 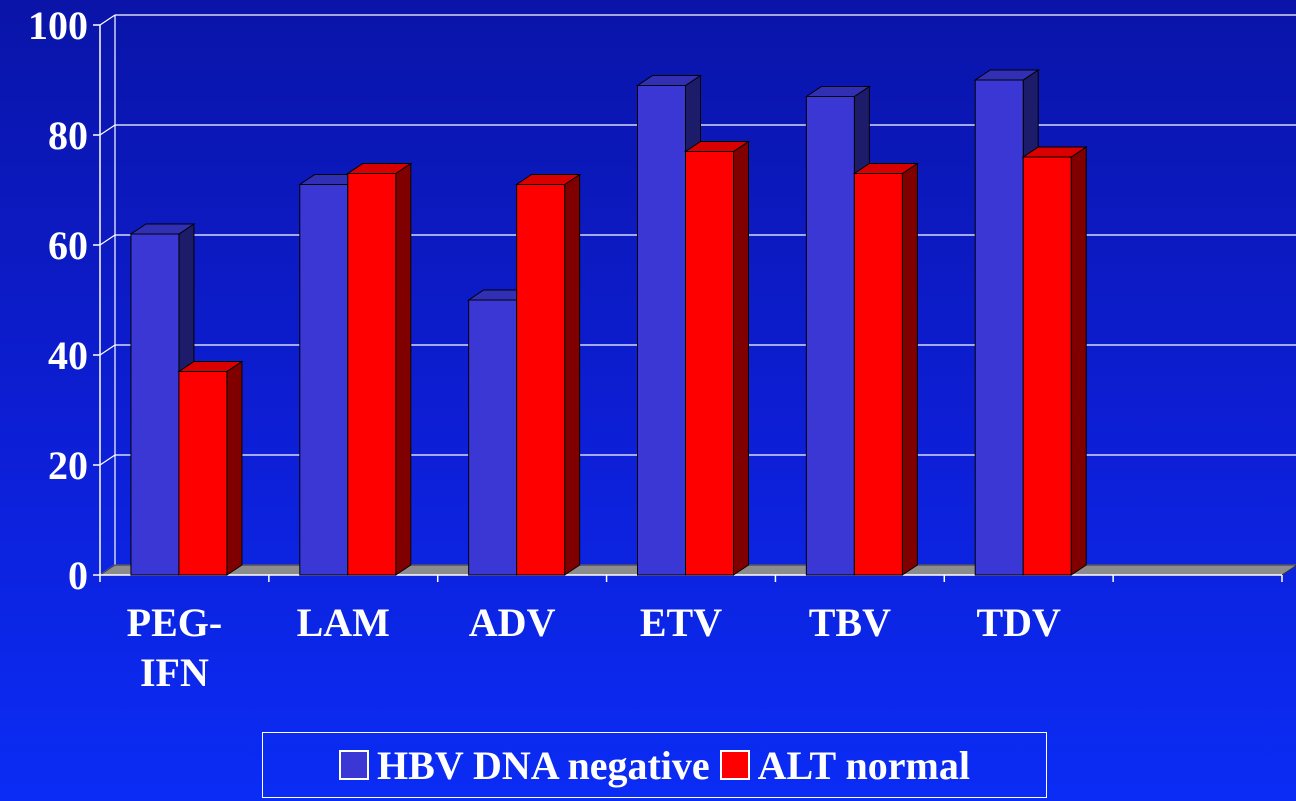 What do you see at coordinates (68, 355) in the screenshot?
I see `y-tick-label: 40` at bounding box center [68, 355].